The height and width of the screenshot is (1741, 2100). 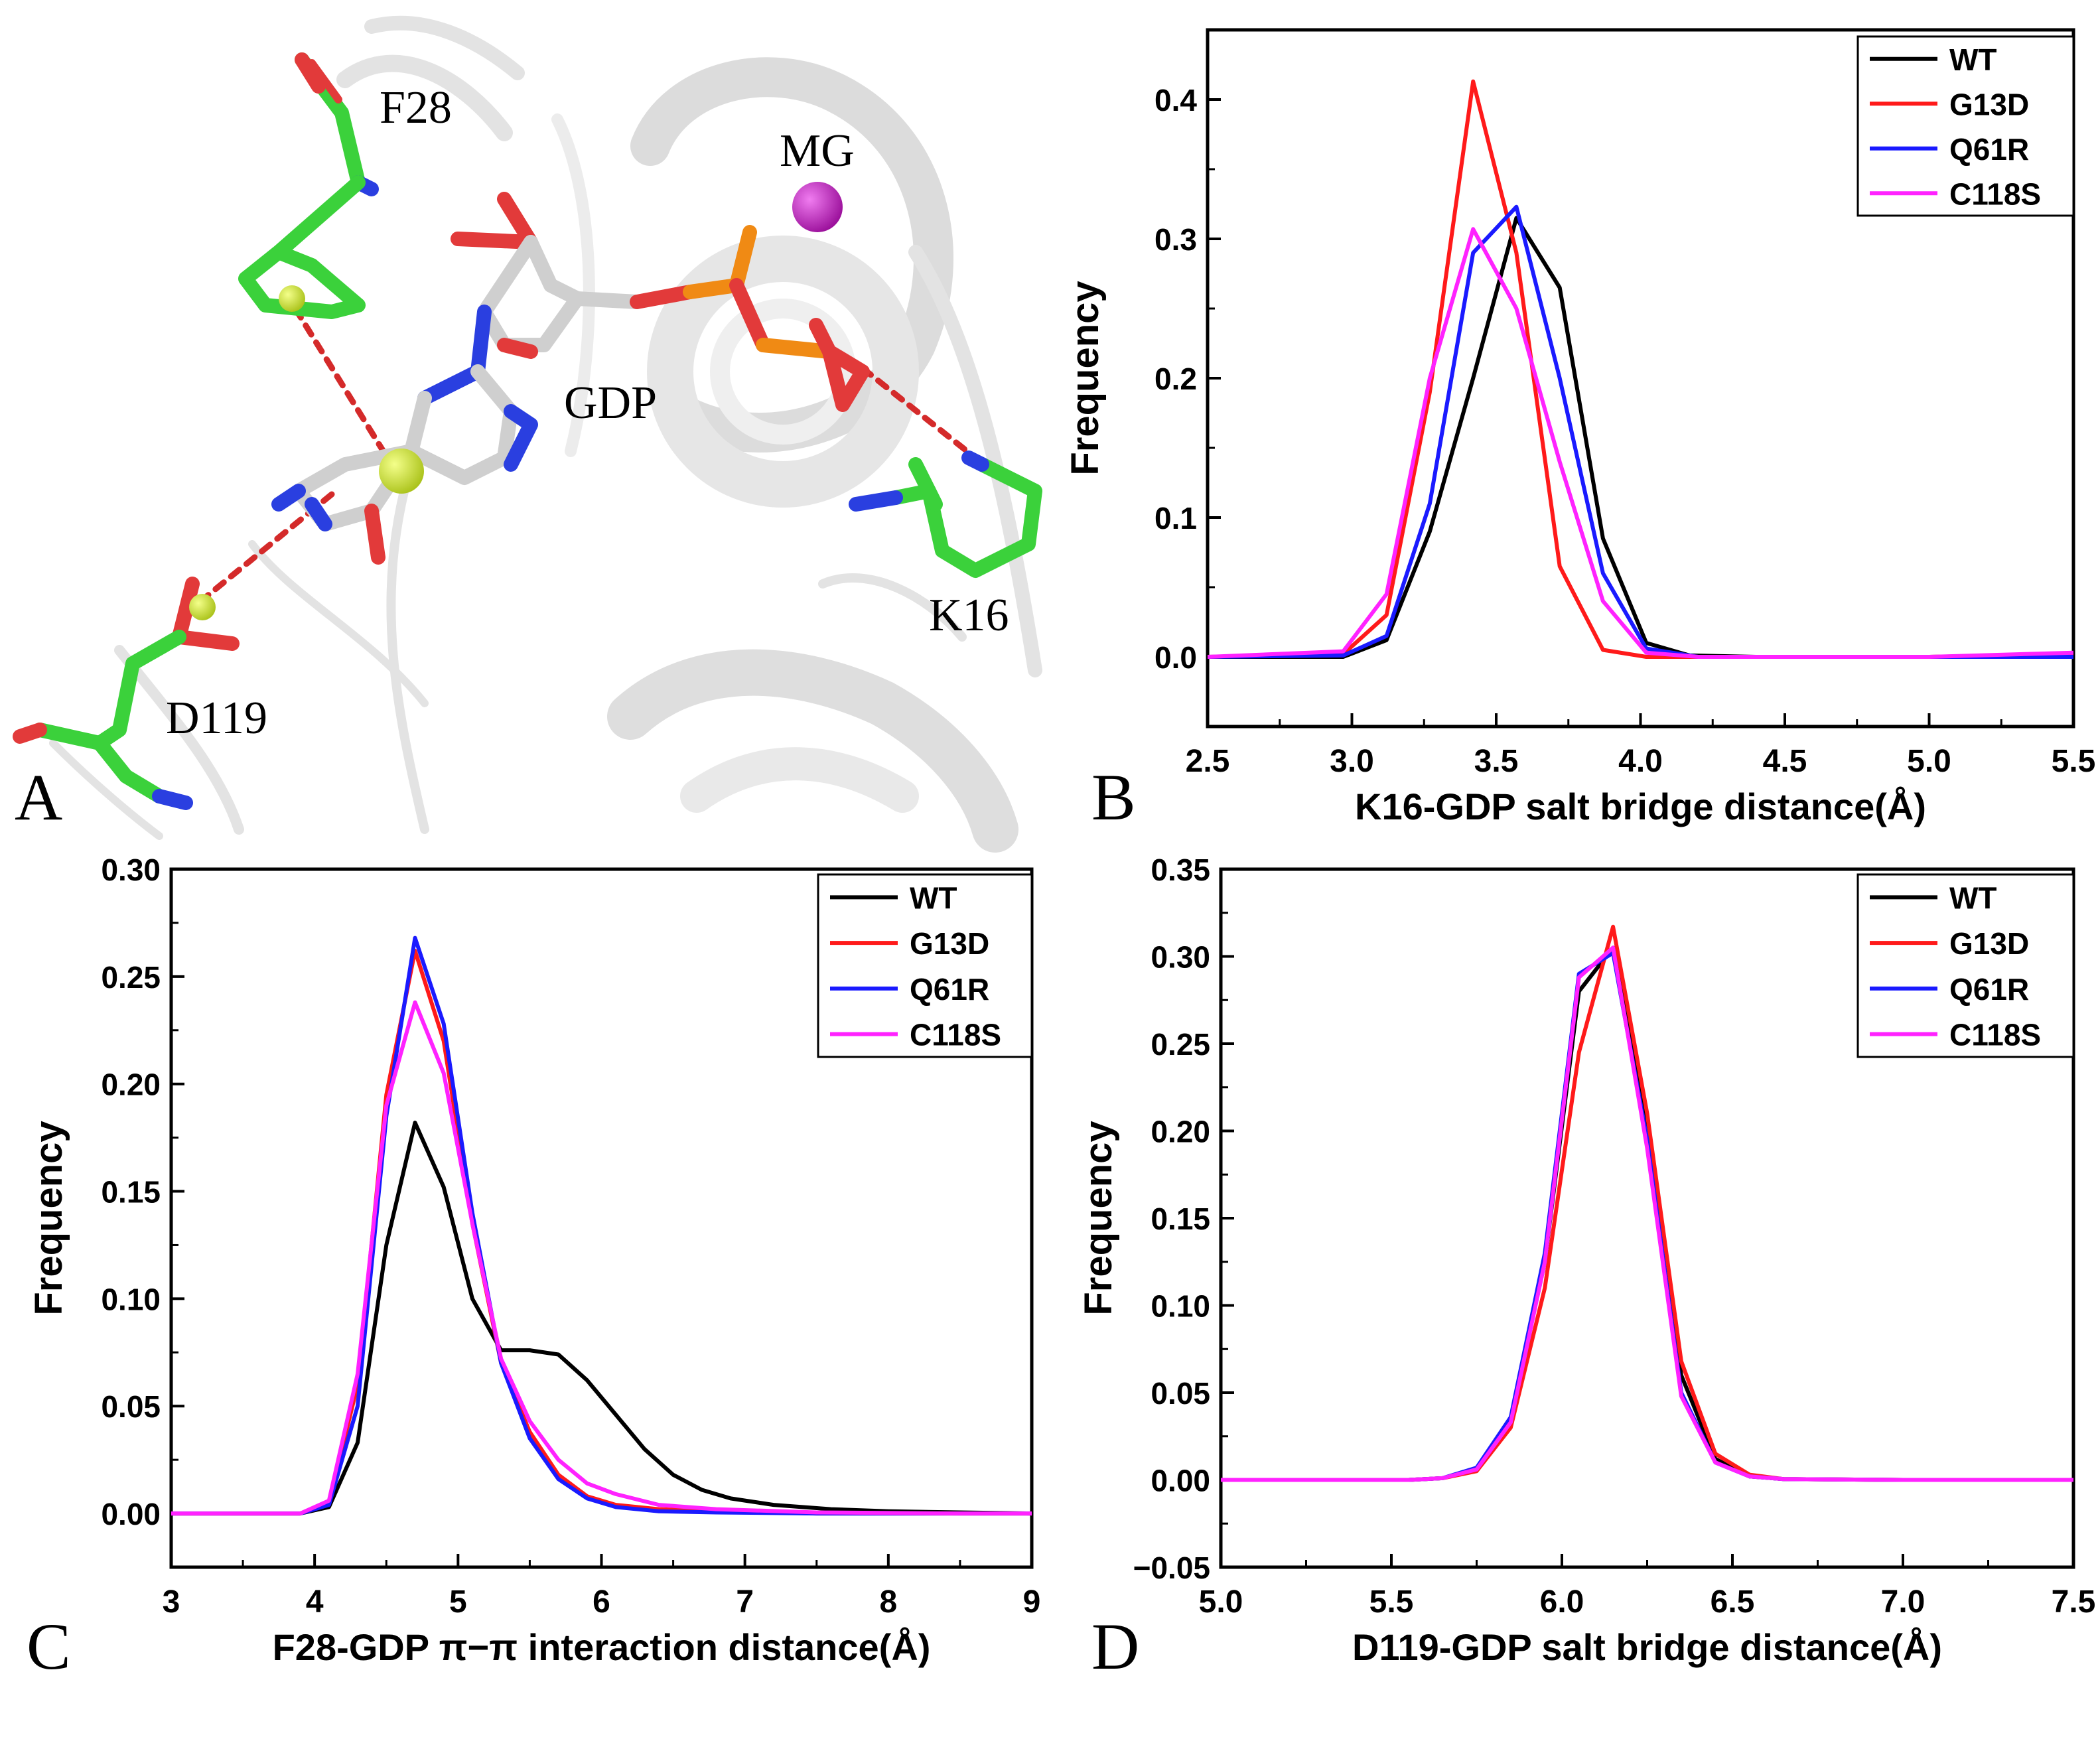 I want to click on x-axis-label: D119-GDP salt bridge distance(Å), so click(x=1647, y=1647).